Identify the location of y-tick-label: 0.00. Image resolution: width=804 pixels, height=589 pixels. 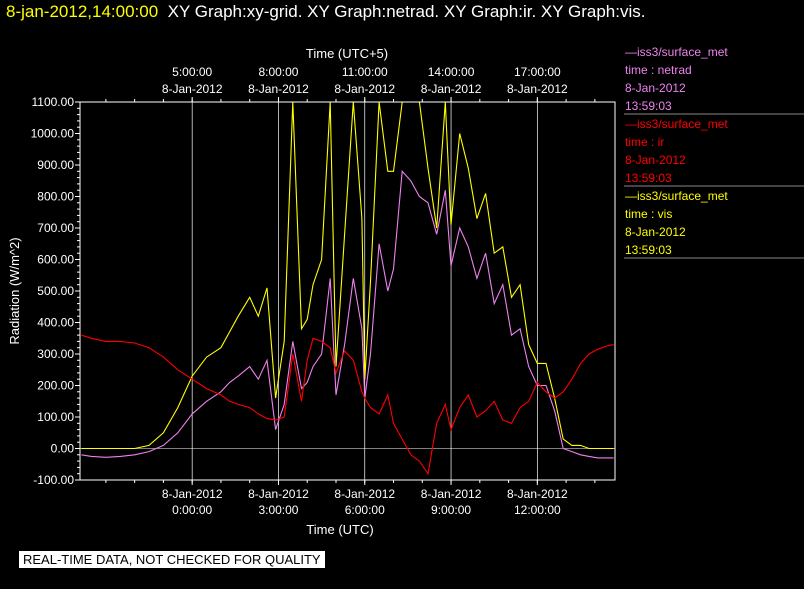
(63, 449).